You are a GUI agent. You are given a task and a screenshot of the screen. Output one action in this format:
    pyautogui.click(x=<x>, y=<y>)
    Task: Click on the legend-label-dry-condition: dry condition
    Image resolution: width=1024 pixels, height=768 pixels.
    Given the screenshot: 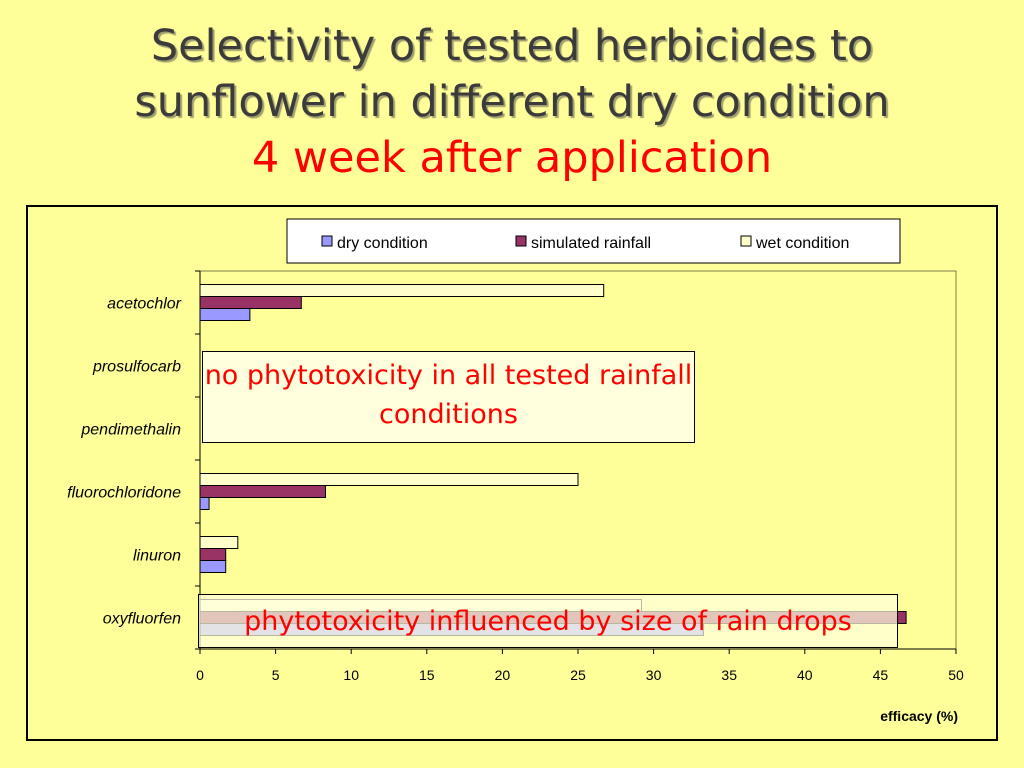 What is the action you would take?
    pyautogui.click(x=382, y=243)
    